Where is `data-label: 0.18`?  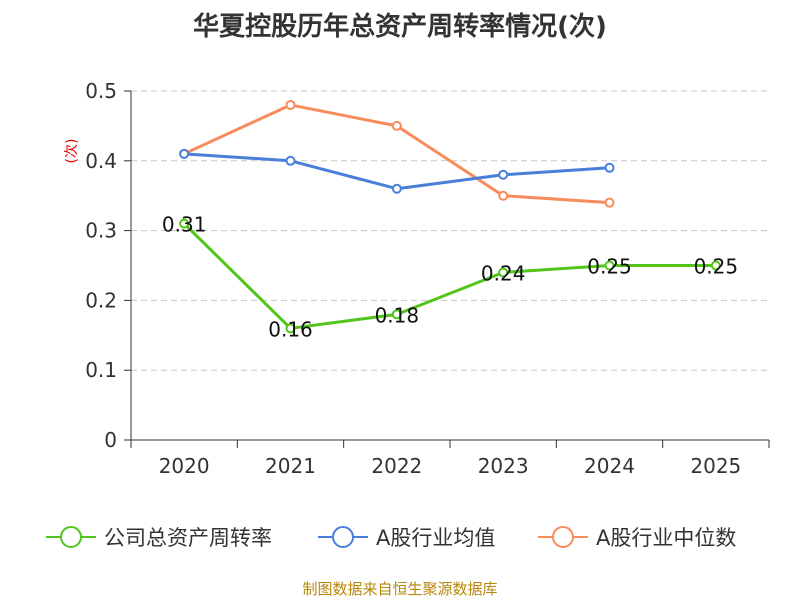
data-label: 0.18 is located at coordinates (397, 315).